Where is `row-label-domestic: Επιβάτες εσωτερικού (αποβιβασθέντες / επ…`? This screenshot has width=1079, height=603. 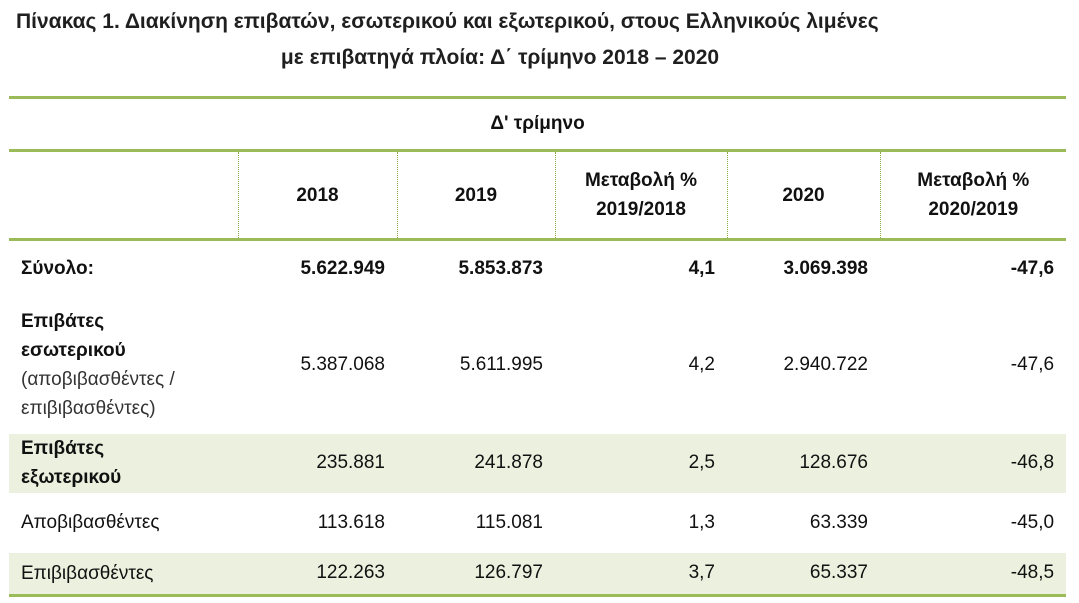
row-label-domestic: Επιβάτες εσωτερικού (αποβιβασθέντες / επ… is located at coordinates (123, 365).